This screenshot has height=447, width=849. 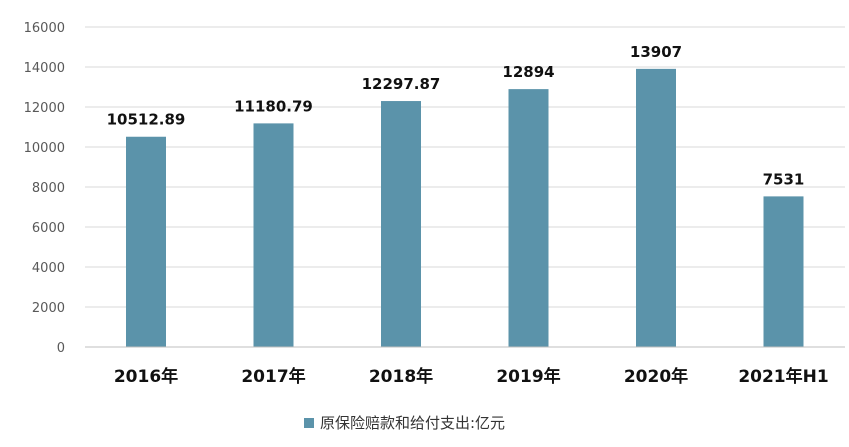 What do you see at coordinates (309, 423) in the screenshot?
I see `legend-swatch` at bounding box center [309, 423].